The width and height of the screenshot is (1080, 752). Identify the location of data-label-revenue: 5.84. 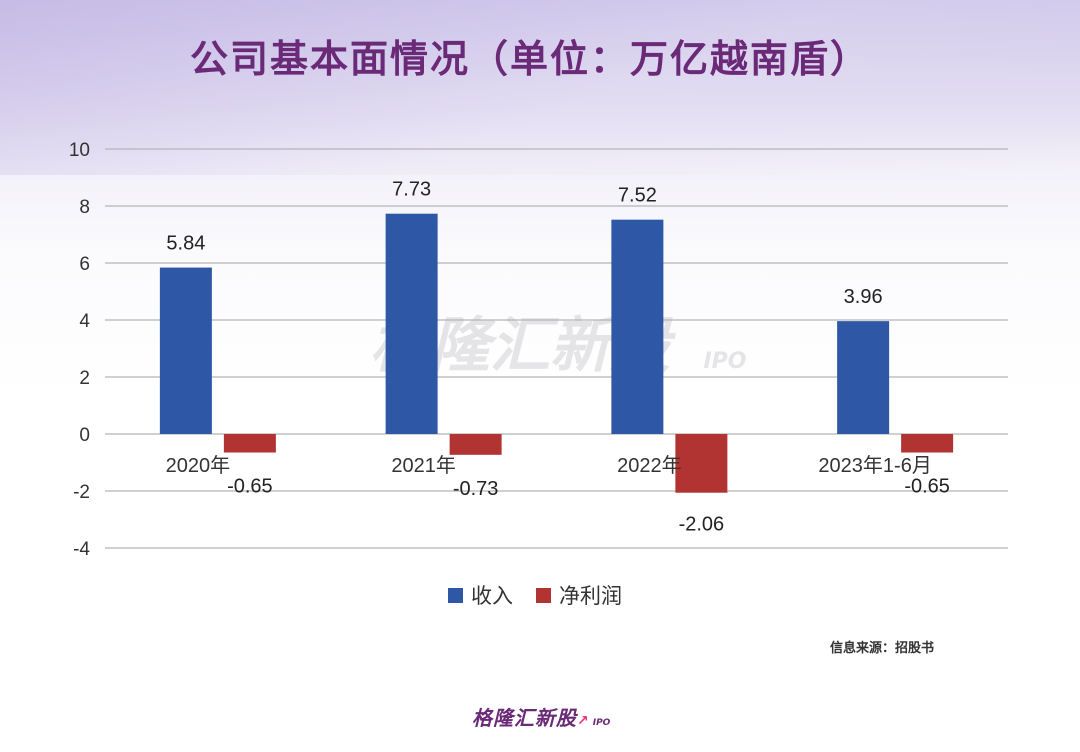
(185, 244).